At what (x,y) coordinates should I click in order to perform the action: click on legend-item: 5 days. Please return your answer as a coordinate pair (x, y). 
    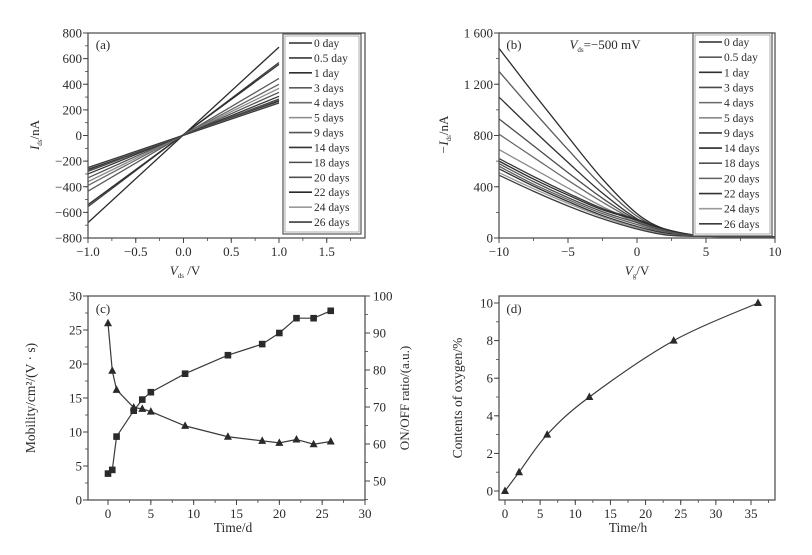
    Looking at the image, I should click on (316, 119).